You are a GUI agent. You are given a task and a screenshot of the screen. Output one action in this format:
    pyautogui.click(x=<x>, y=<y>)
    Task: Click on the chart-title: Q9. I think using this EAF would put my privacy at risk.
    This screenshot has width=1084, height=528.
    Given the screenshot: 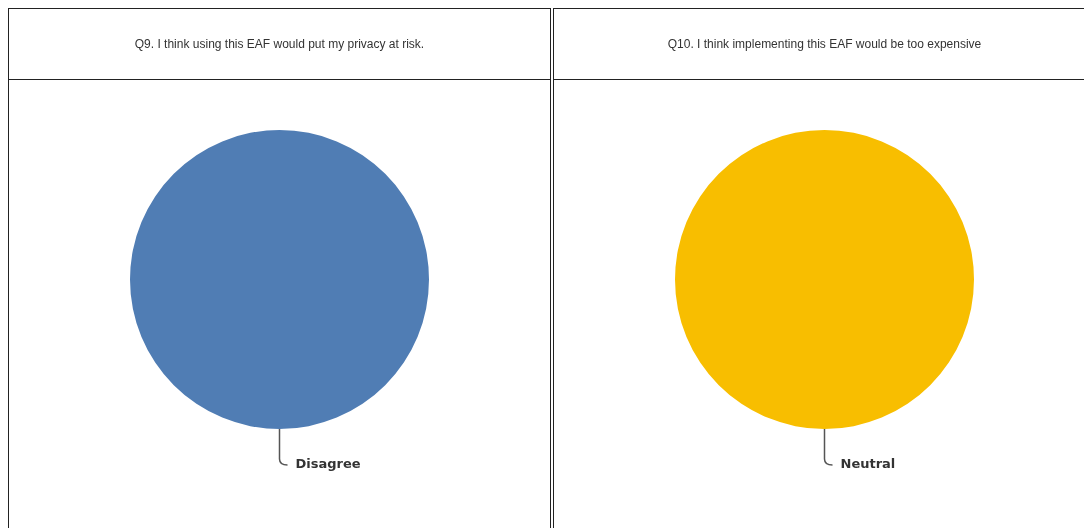 What is the action you would take?
    pyautogui.click(x=279, y=44)
    